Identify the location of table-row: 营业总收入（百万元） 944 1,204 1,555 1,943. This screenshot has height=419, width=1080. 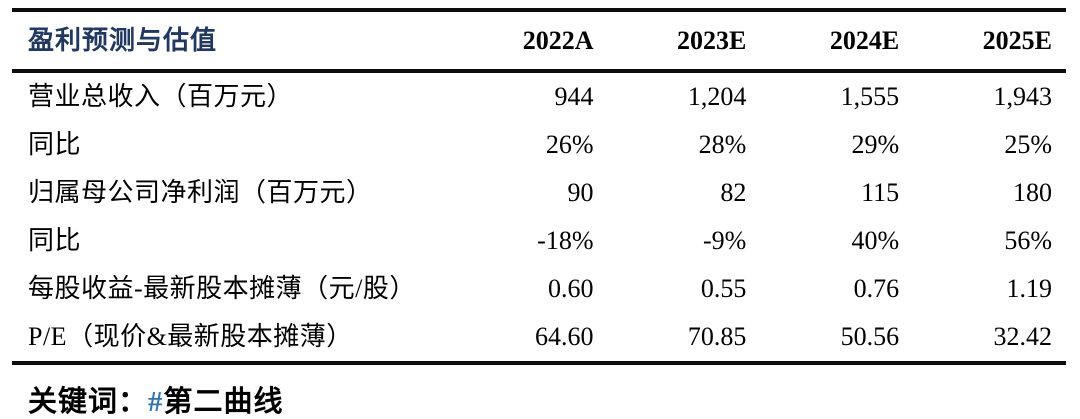
(539, 97).